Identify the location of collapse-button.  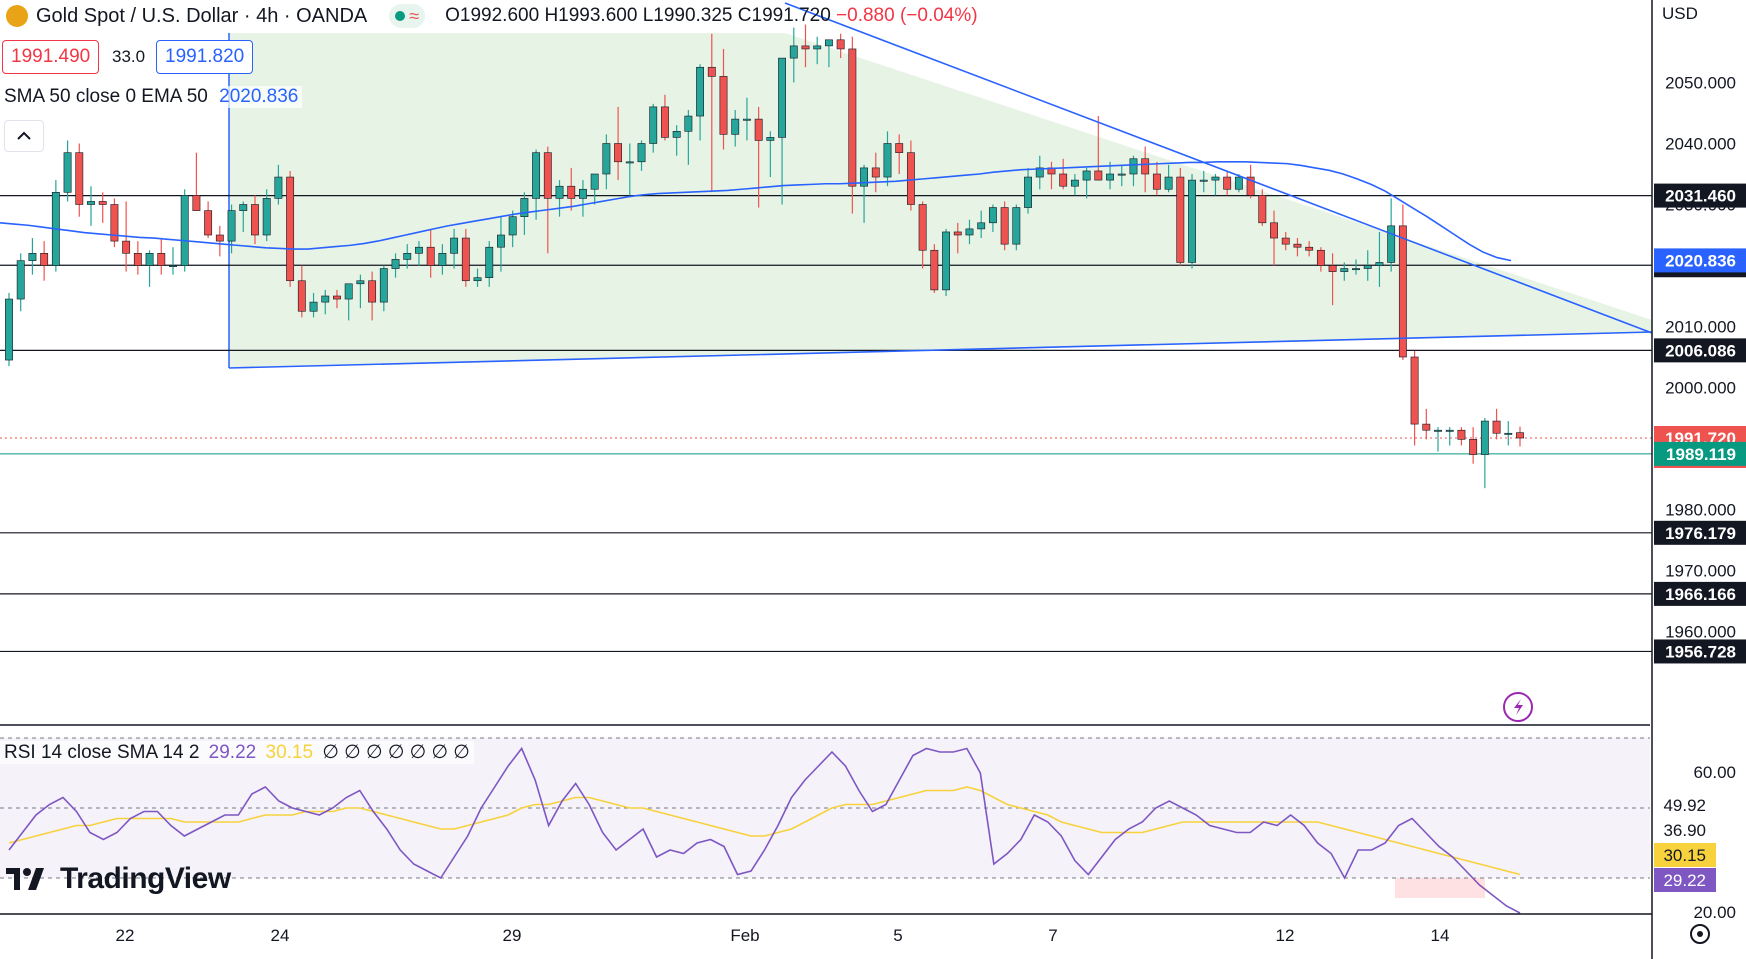
(24, 136).